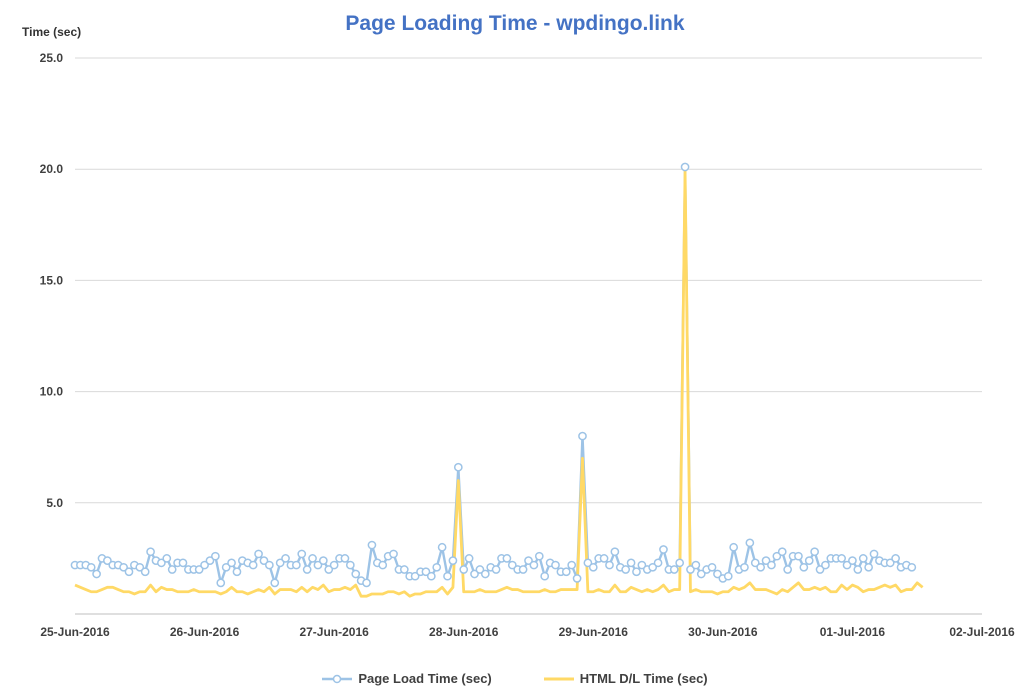  Describe the element at coordinates (515, 23) in the screenshot. I see `chart-title: Page Loading Time - wpdingo.link` at that location.